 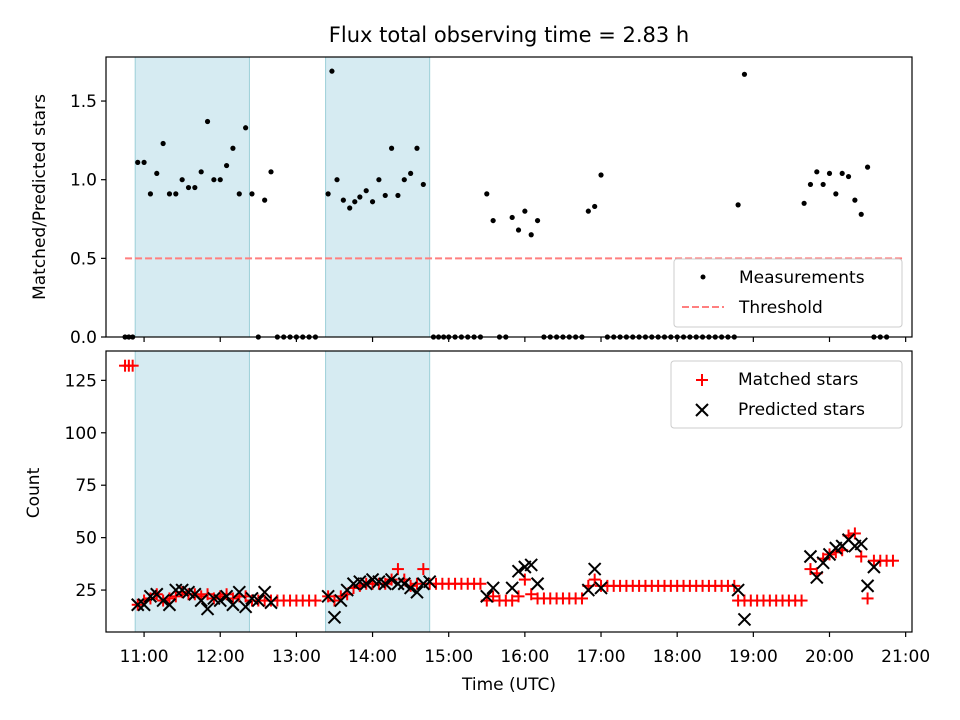 What do you see at coordinates (83, 259) in the screenshot?
I see `top-ytick-label: 0.5` at bounding box center [83, 259].